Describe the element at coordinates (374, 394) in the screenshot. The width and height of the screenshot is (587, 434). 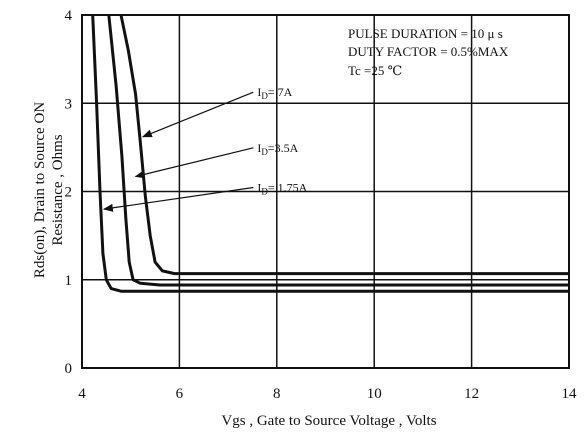
I see `x-tick-label: 10` at that location.